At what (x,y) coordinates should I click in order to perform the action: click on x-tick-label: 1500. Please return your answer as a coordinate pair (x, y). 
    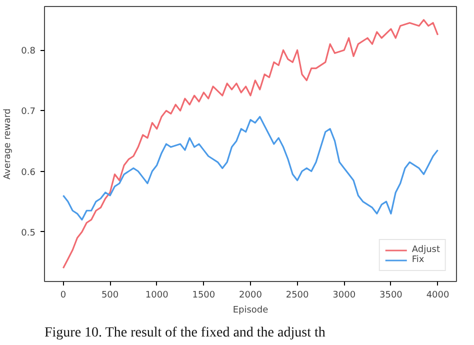
    Looking at the image, I should click on (204, 295).